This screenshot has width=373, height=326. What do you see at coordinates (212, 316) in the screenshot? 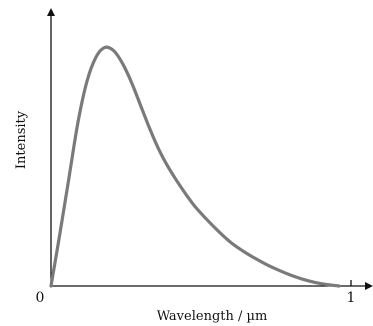
I see `x-axis-label: Wavelength / µm` at bounding box center [212, 316].